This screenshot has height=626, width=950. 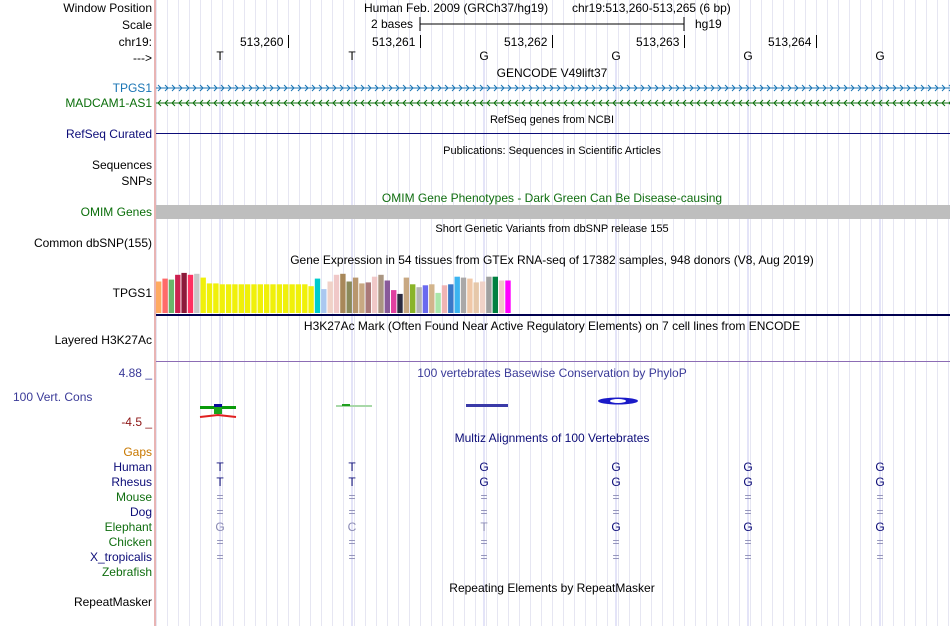 I want to click on species-label: Dog, so click(x=140, y=512).